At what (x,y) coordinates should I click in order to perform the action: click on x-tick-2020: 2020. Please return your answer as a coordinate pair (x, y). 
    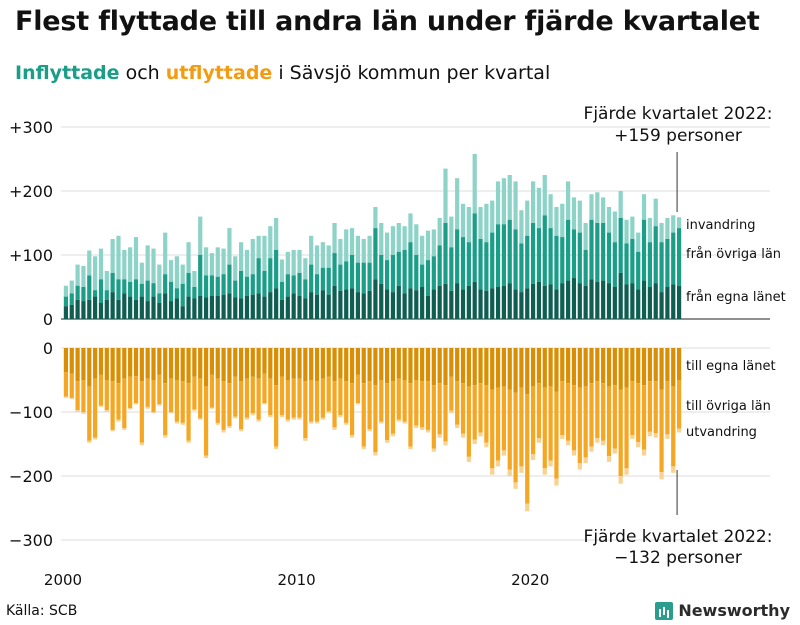
    Looking at the image, I should click on (530, 580).